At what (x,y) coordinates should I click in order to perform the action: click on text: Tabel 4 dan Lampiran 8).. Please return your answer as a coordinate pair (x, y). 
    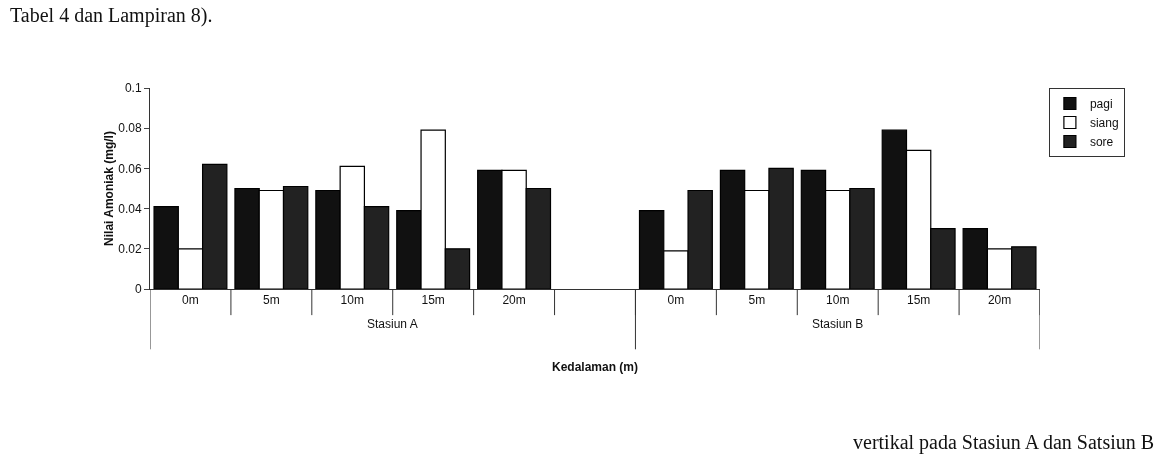
    Looking at the image, I should click on (111, 15).